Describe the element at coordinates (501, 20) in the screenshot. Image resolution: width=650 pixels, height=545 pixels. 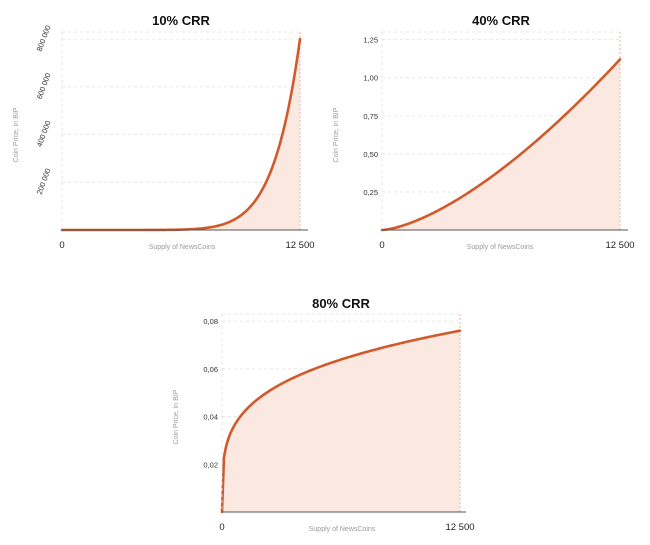
I see `chart-title: 40% CRR` at that location.